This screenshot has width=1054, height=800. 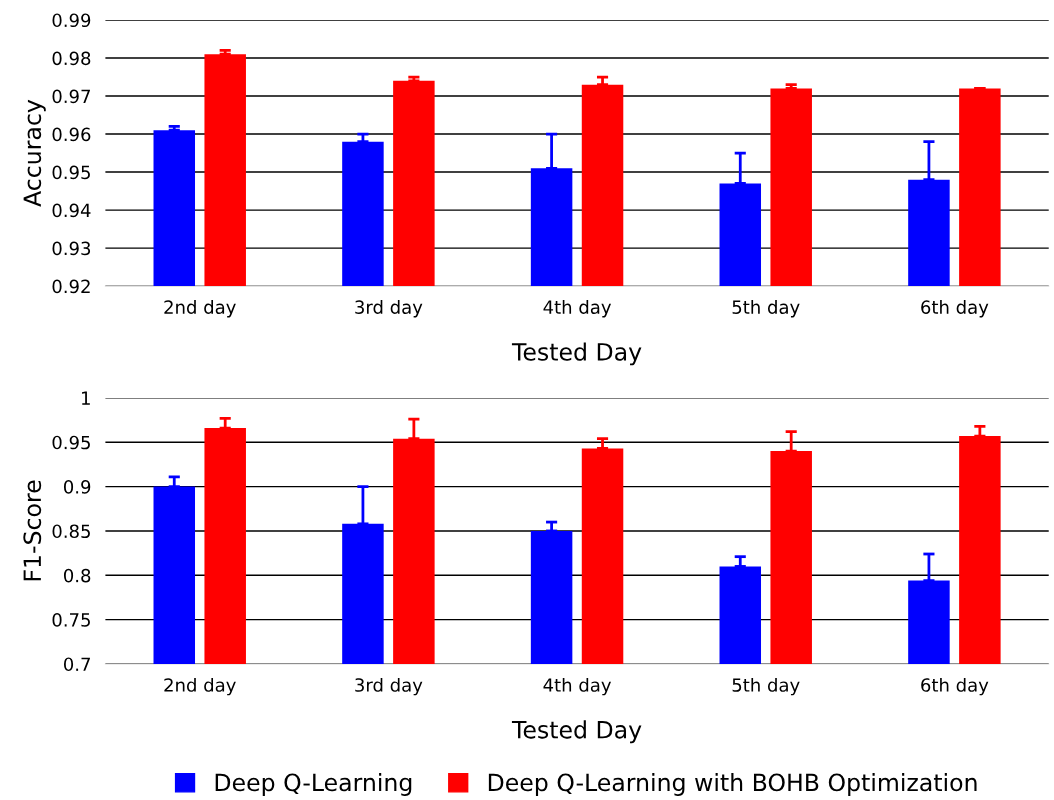 I want to click on y-tick-label: 0.75, so click(x=71, y=620).